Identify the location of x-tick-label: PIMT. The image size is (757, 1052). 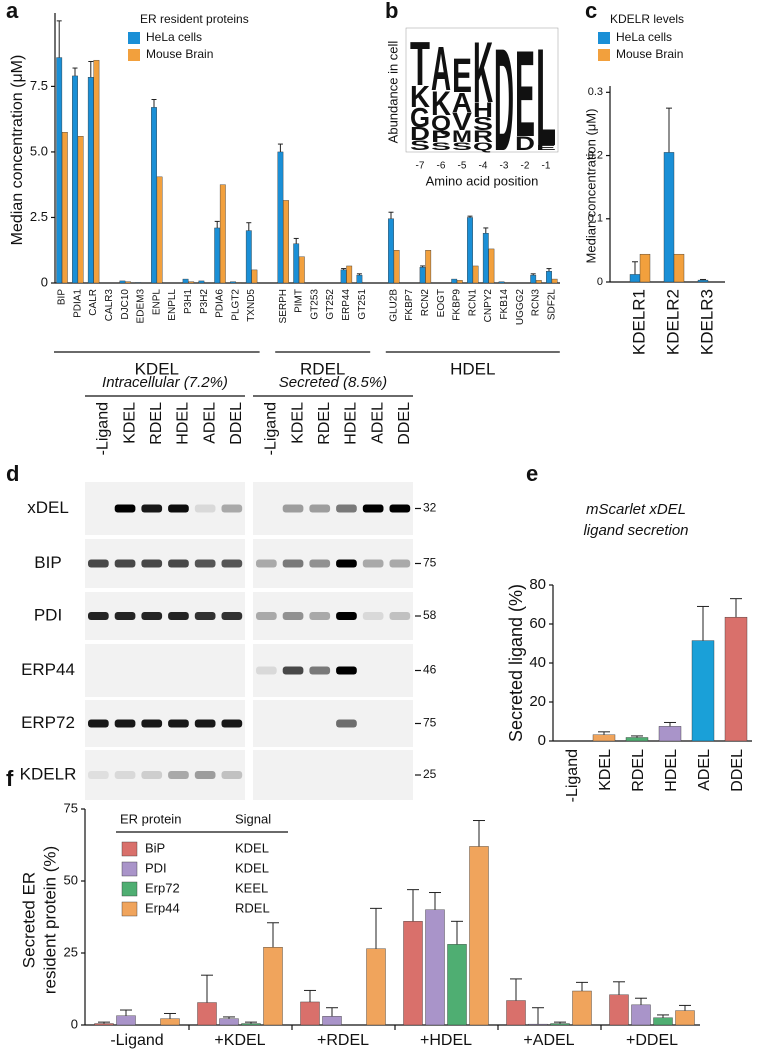
(299, 301).